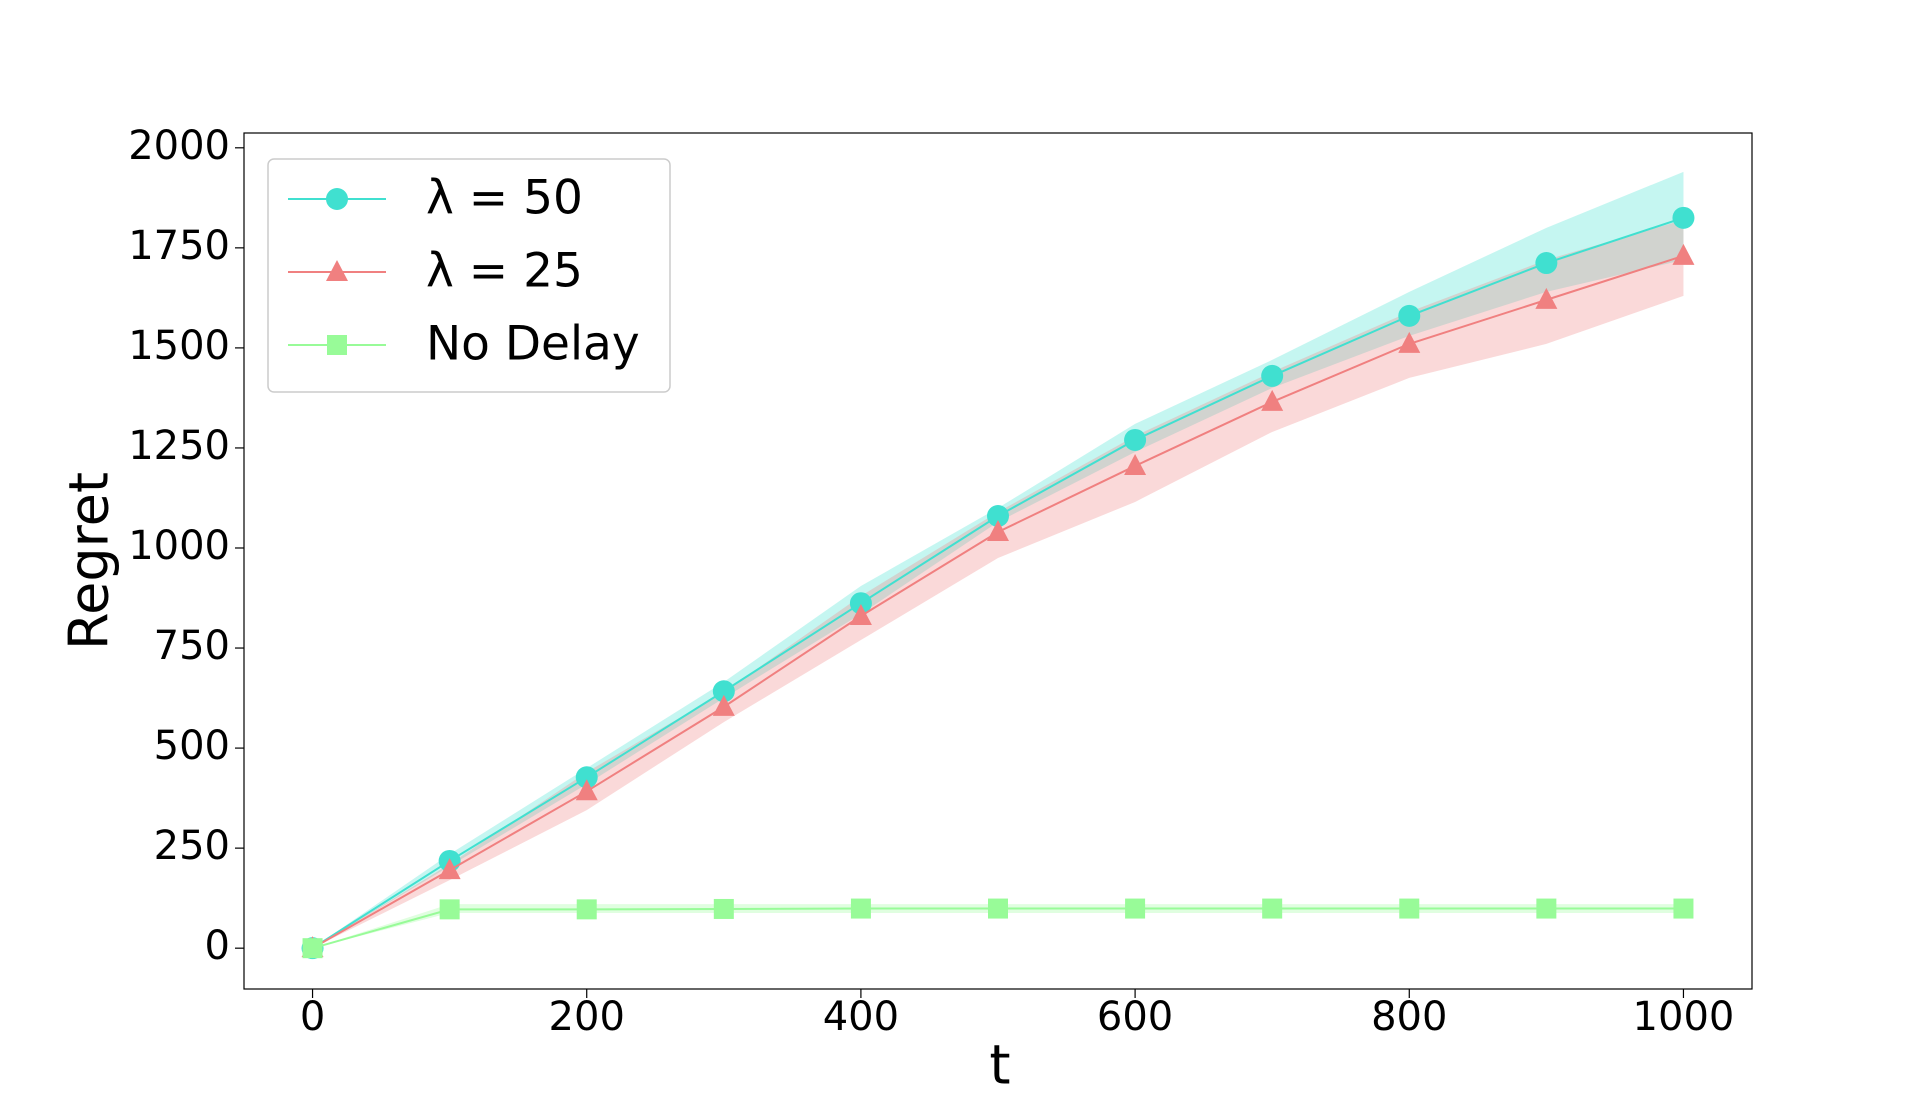 The image size is (1920, 1095). Describe the element at coordinates (192, 846) in the screenshot. I see `y-tick-label: 250` at that location.